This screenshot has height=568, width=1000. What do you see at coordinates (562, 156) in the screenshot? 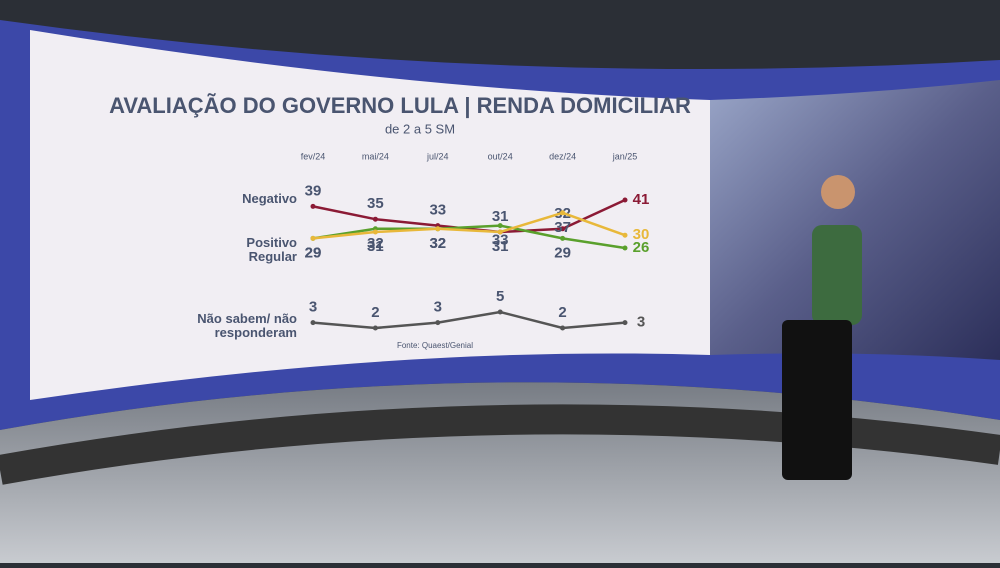
I see `x-tick-label: dez/24` at bounding box center [562, 156].